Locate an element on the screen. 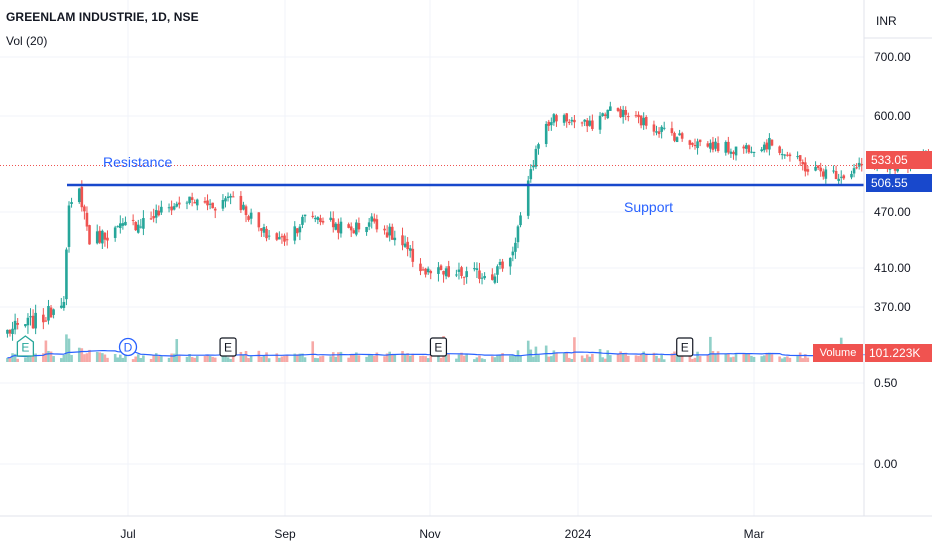 The width and height of the screenshot is (932, 550). volume-tick-label: 0.50 is located at coordinates (886, 383).